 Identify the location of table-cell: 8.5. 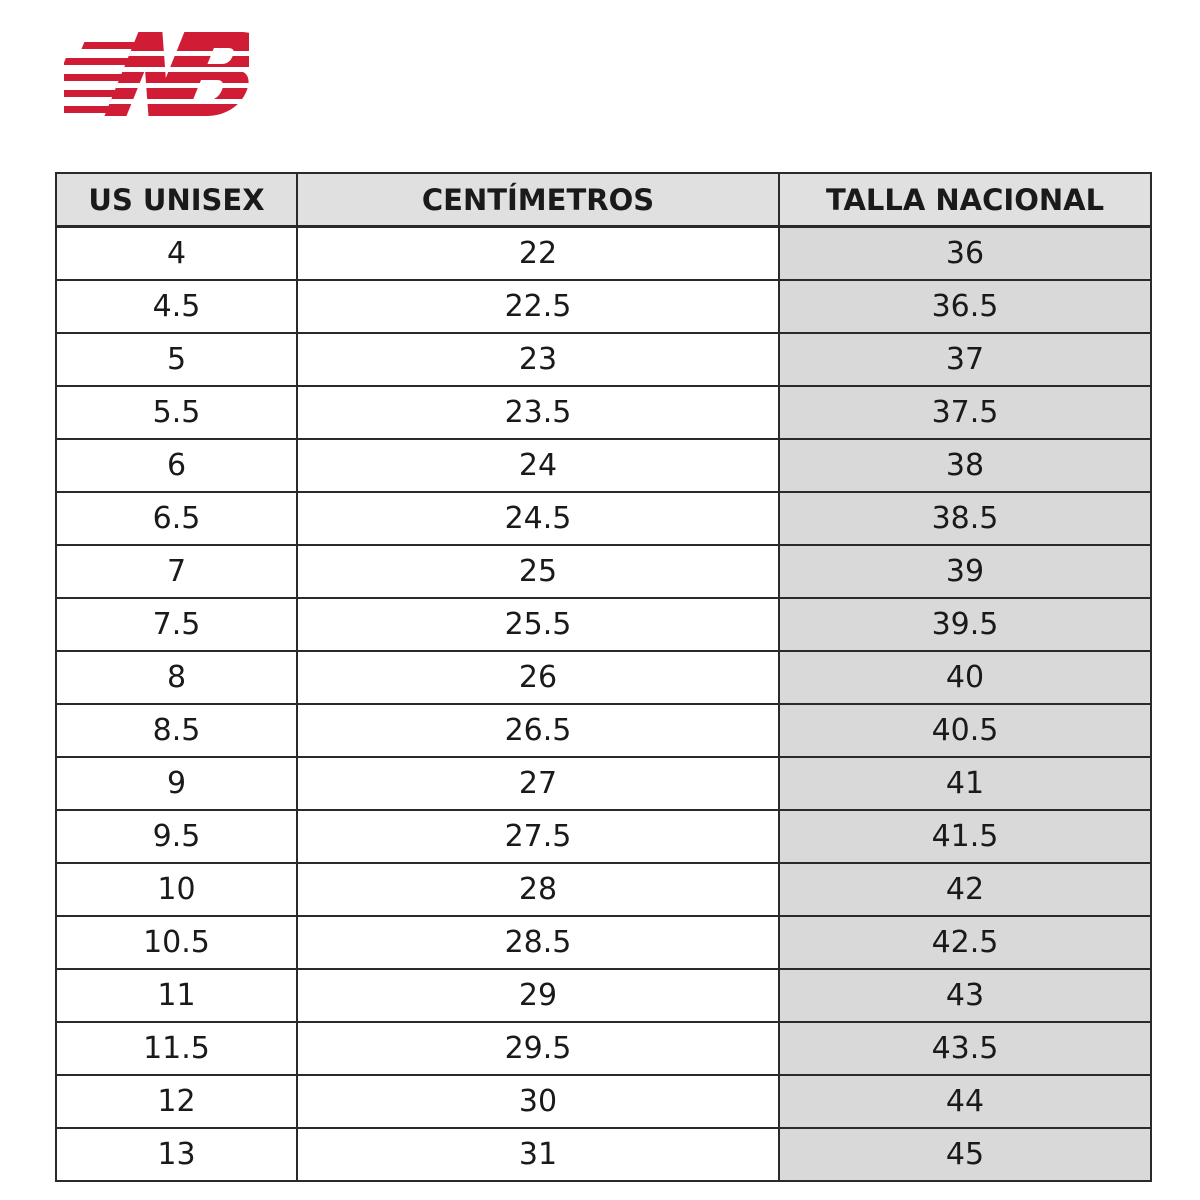
(176, 730).